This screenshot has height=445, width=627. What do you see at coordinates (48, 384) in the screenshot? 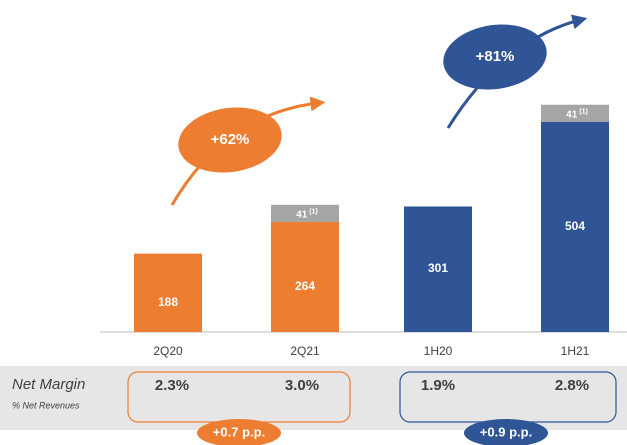
I see `margin-label: Net Margin` at bounding box center [48, 384].